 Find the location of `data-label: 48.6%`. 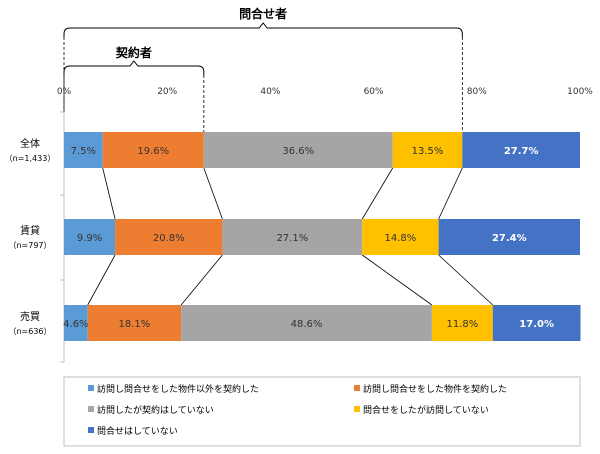

data-label: 48.6% is located at coordinates (307, 324).